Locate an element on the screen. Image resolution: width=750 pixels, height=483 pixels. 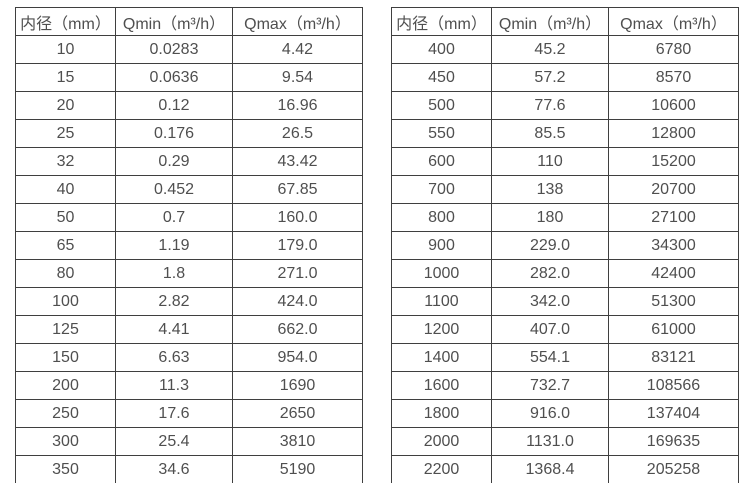
table-row: 300 25.4 3810 is located at coordinates (189, 441).